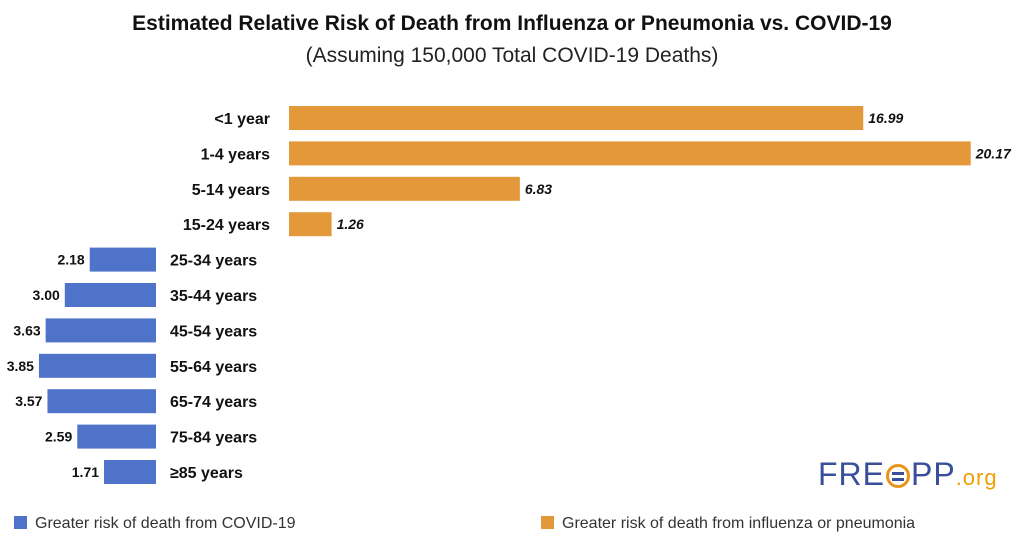 The width and height of the screenshot is (1024, 549). What do you see at coordinates (206, 473) in the screenshot?
I see `category-label-85-years: ≥85 years` at bounding box center [206, 473].